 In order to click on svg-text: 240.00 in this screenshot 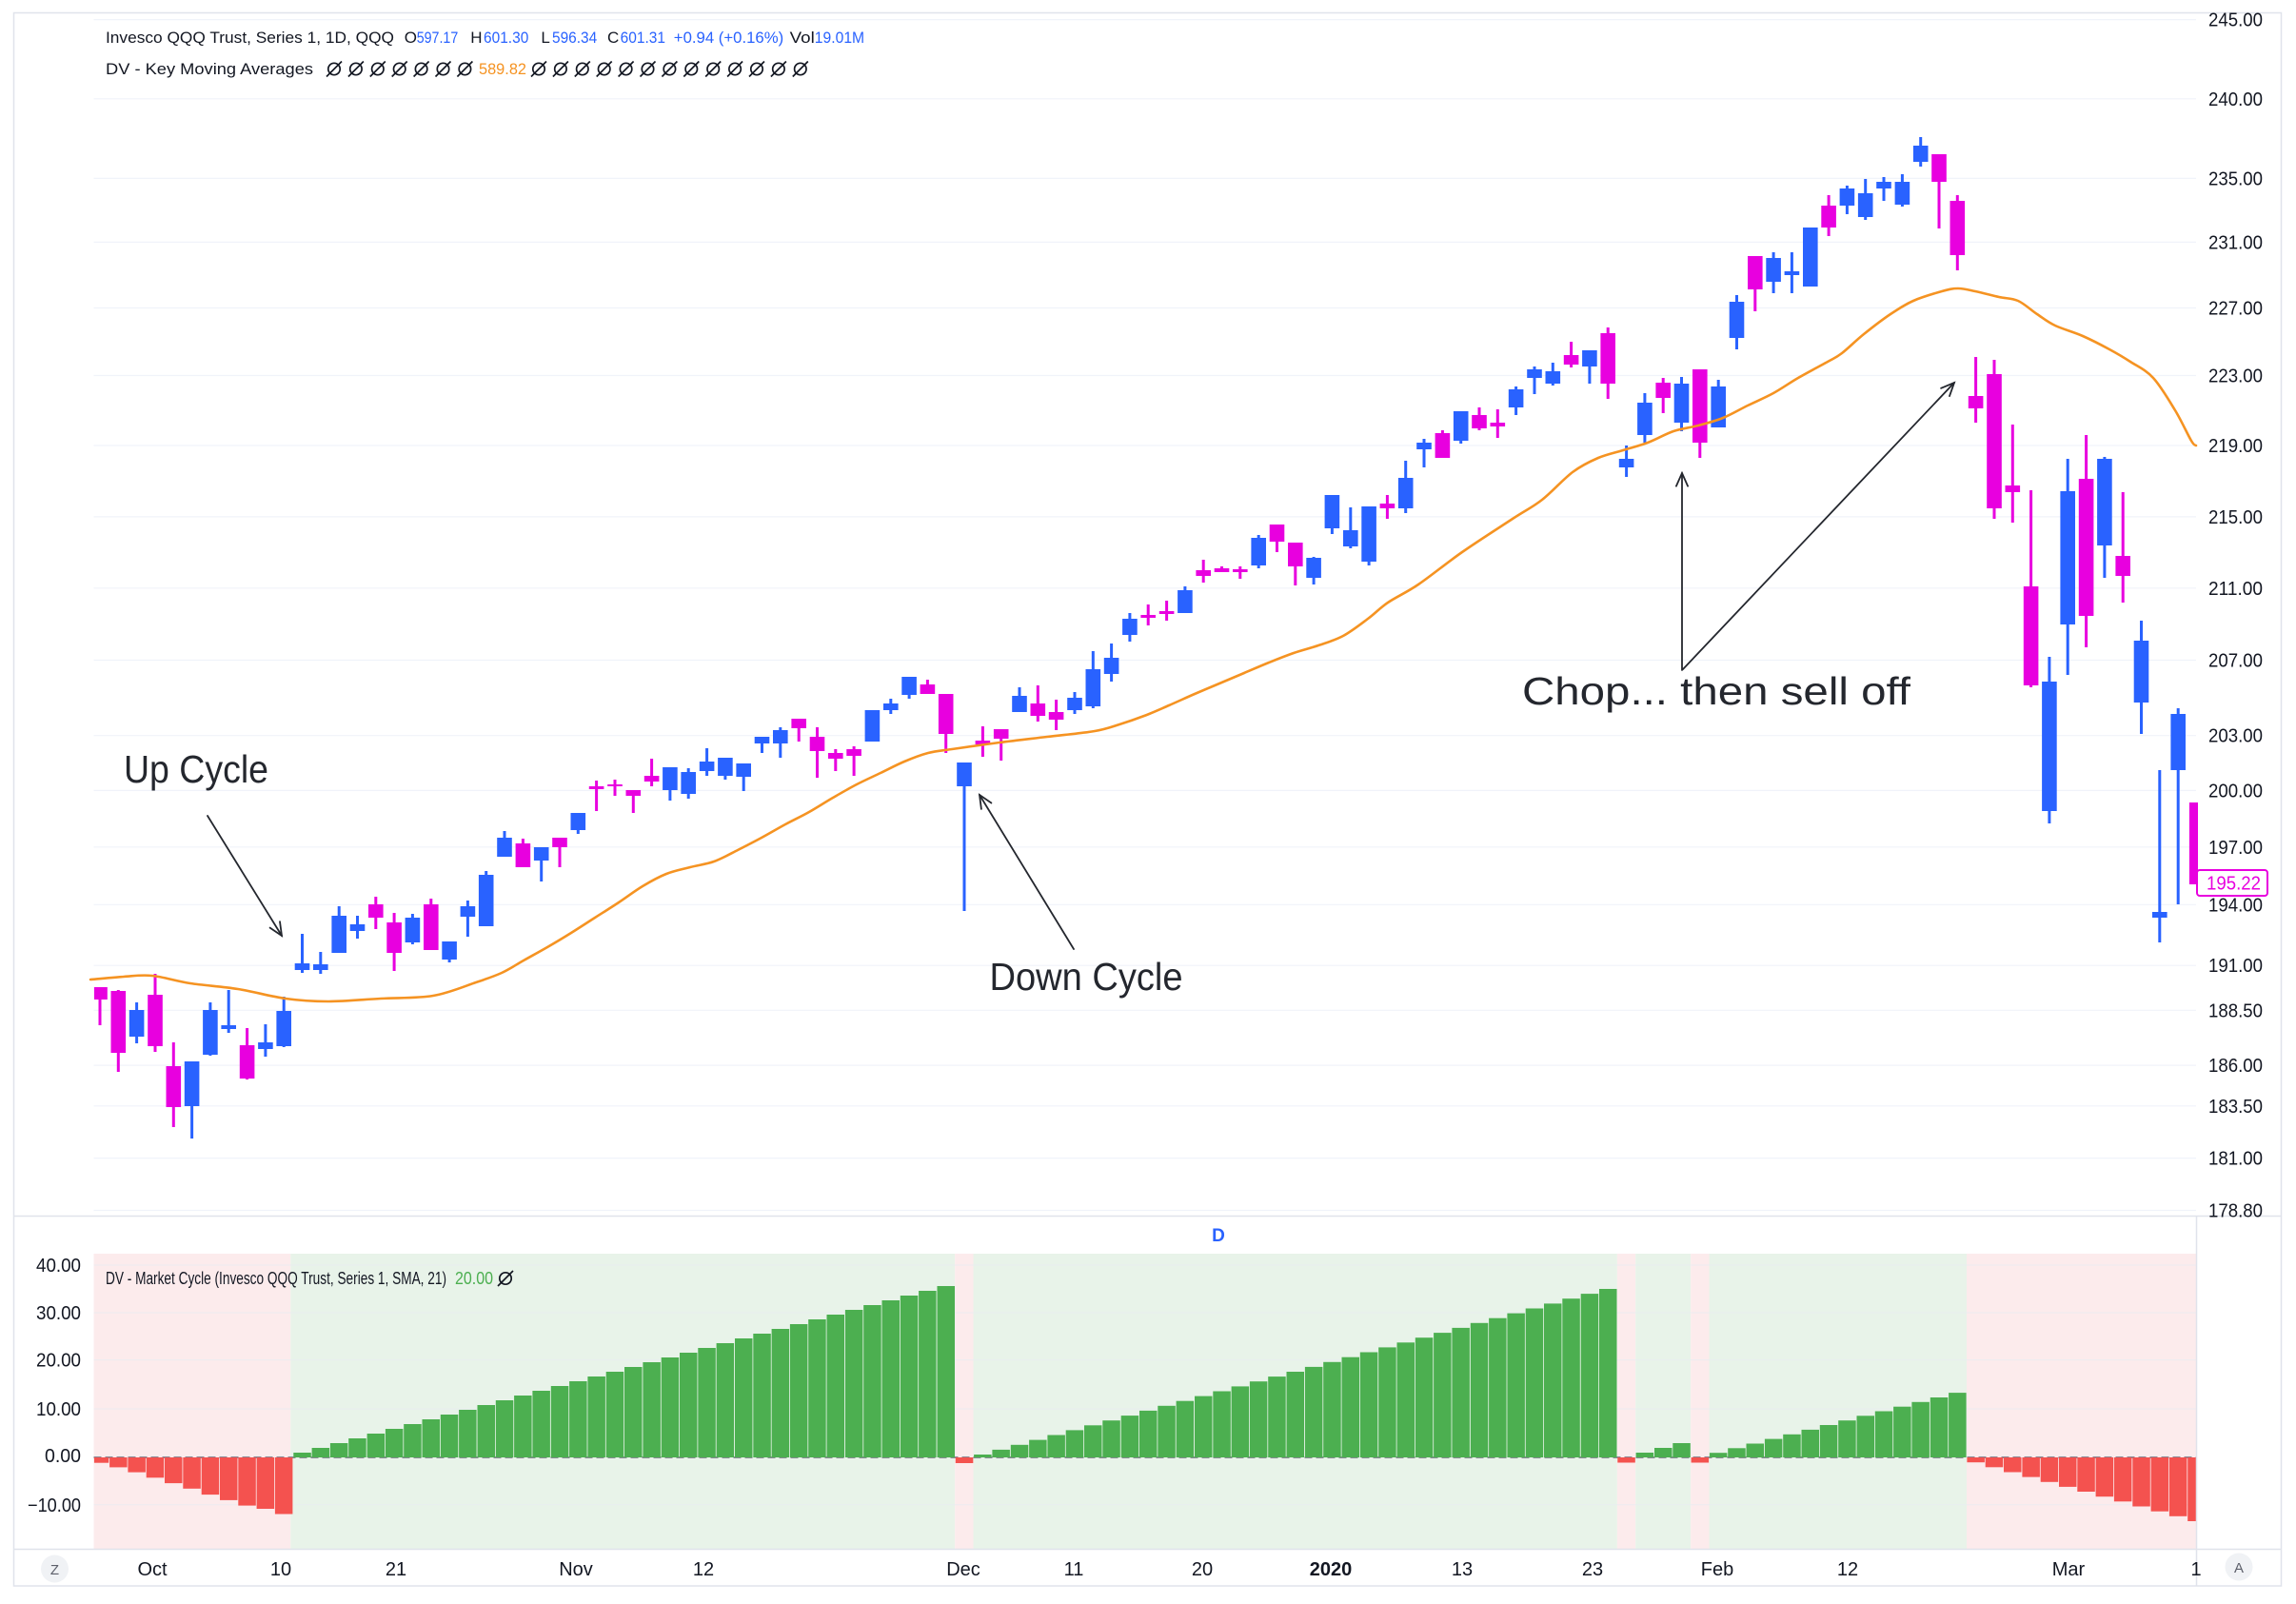, I will do `click(2235, 99)`.